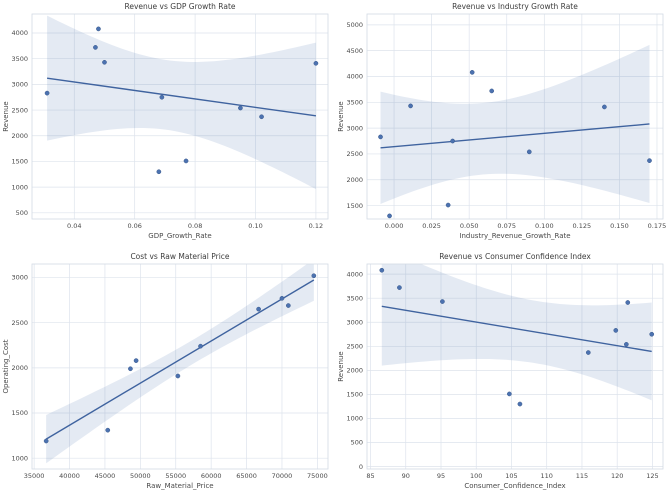  I want to click on x-tick-label: 105, so click(511, 476).